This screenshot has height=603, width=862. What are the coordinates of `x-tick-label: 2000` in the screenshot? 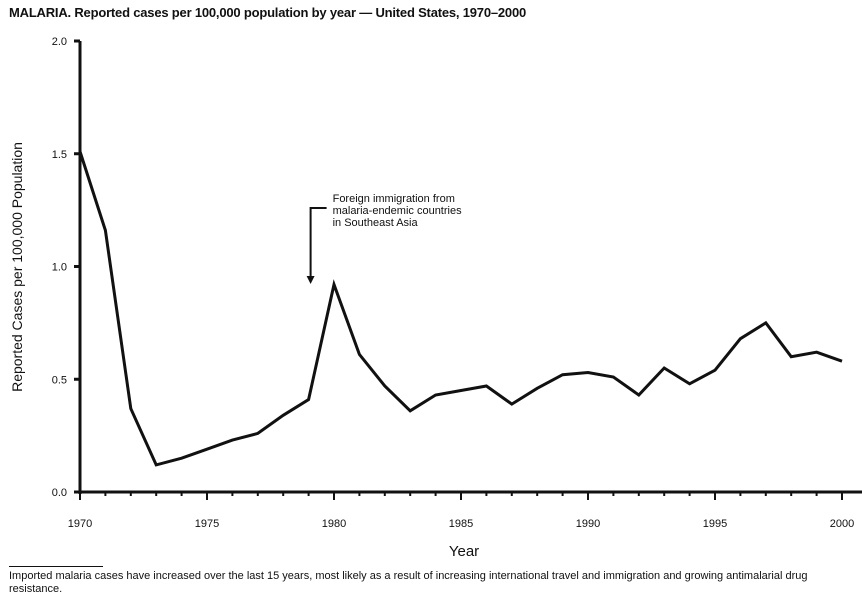 It's located at (842, 524).